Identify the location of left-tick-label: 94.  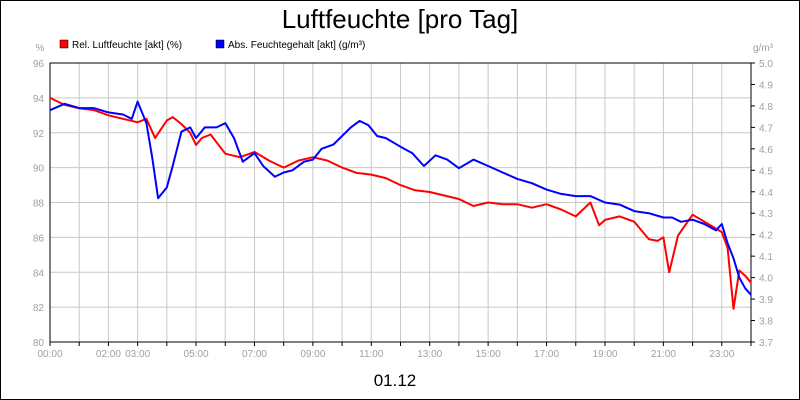
(39, 99).